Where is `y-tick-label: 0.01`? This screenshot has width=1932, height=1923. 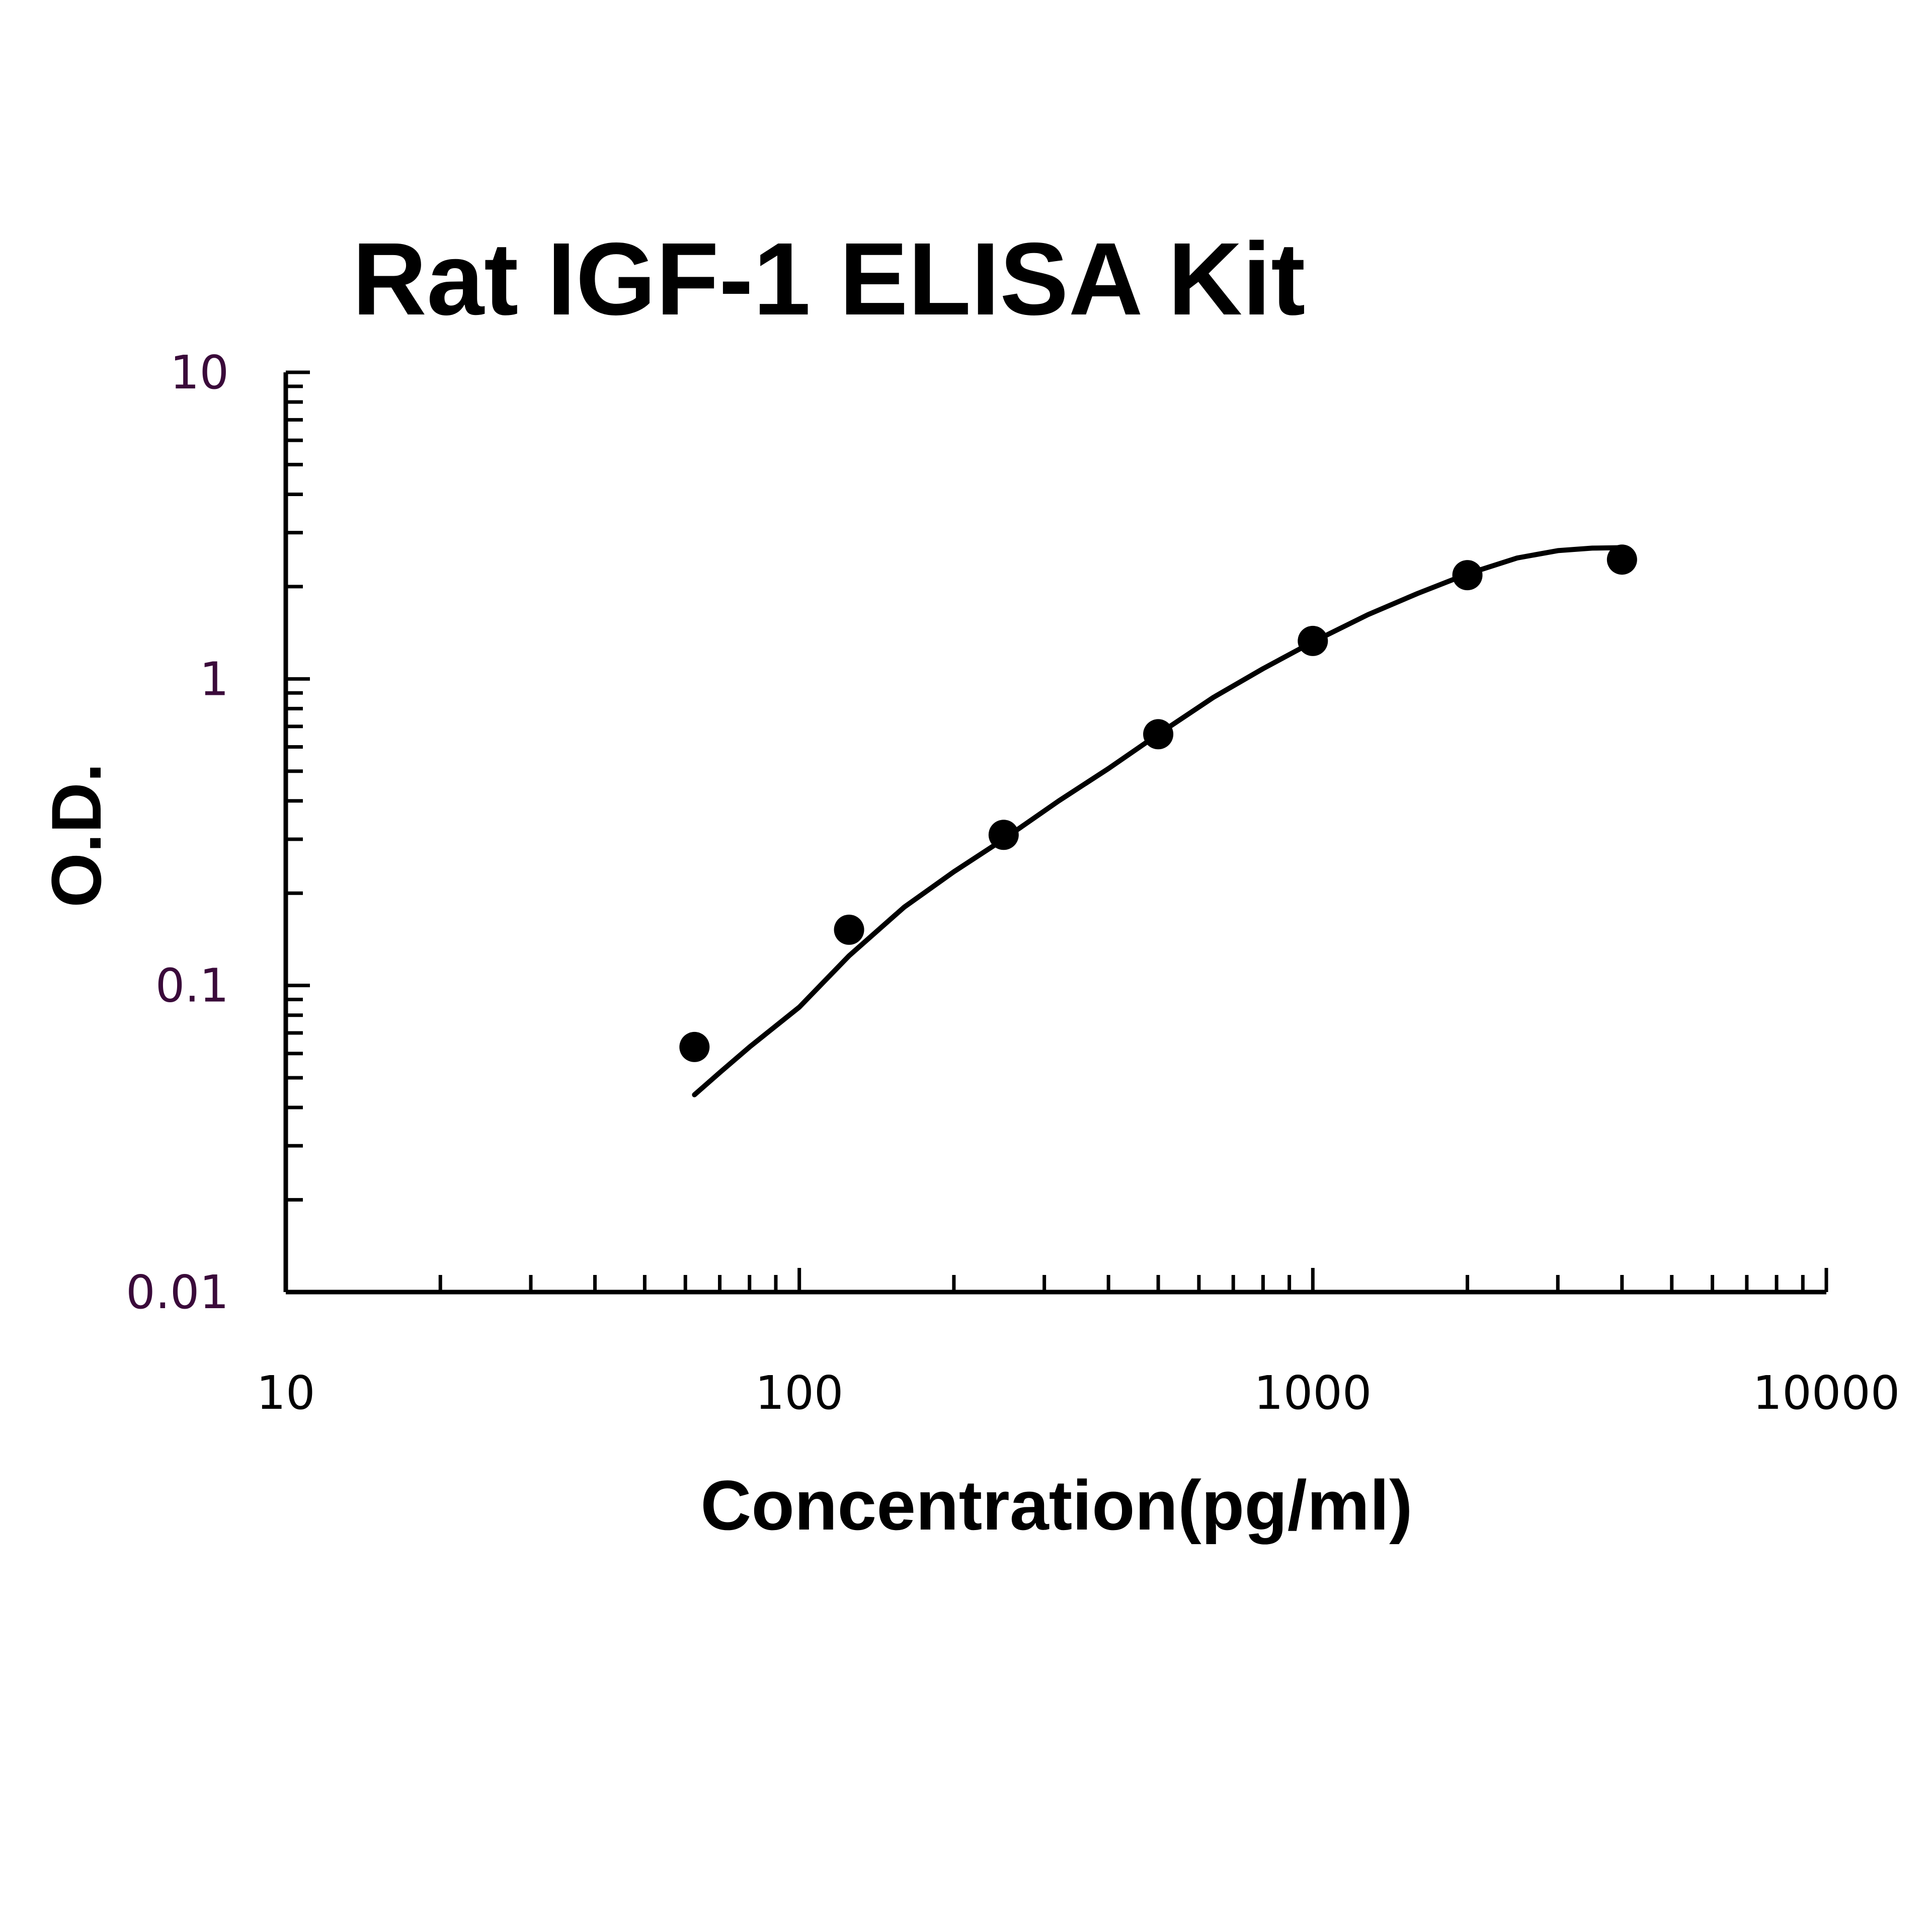
y-tick-label: 0.01 is located at coordinates (177, 1292).